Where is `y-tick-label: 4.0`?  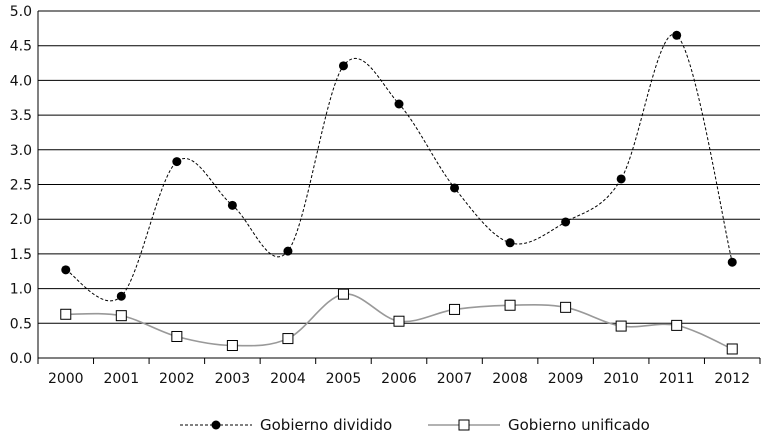 y-tick-label: 4.0 is located at coordinates (21, 81).